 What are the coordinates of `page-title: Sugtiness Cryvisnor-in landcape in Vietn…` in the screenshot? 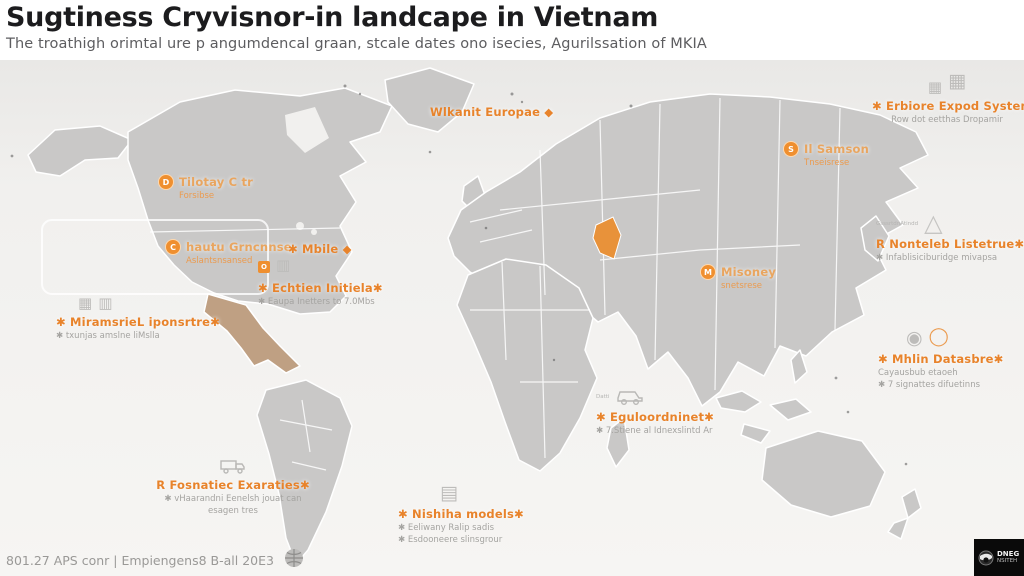 It's located at (332, 17).